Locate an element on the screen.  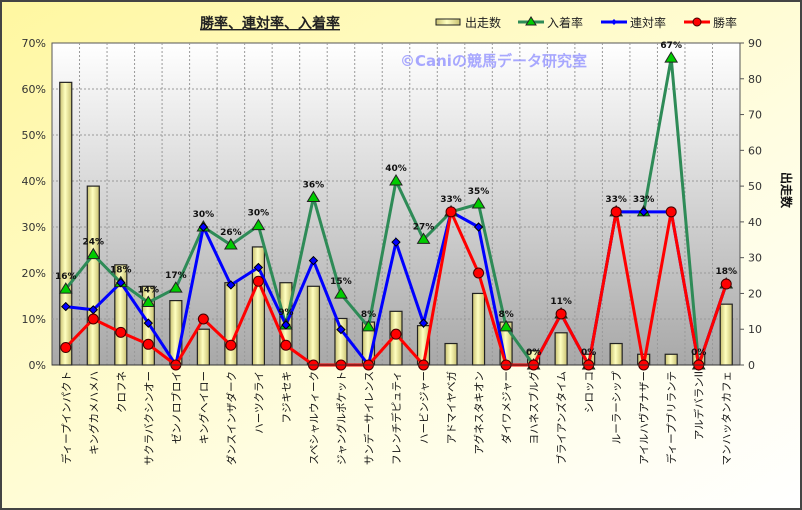
y-left-tick-label: 0% is located at coordinates (37, 365).